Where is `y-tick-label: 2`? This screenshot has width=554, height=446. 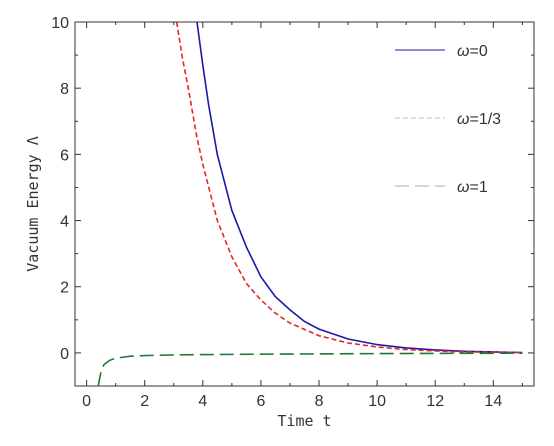 y-tick-label: 2 is located at coordinates (64, 288).